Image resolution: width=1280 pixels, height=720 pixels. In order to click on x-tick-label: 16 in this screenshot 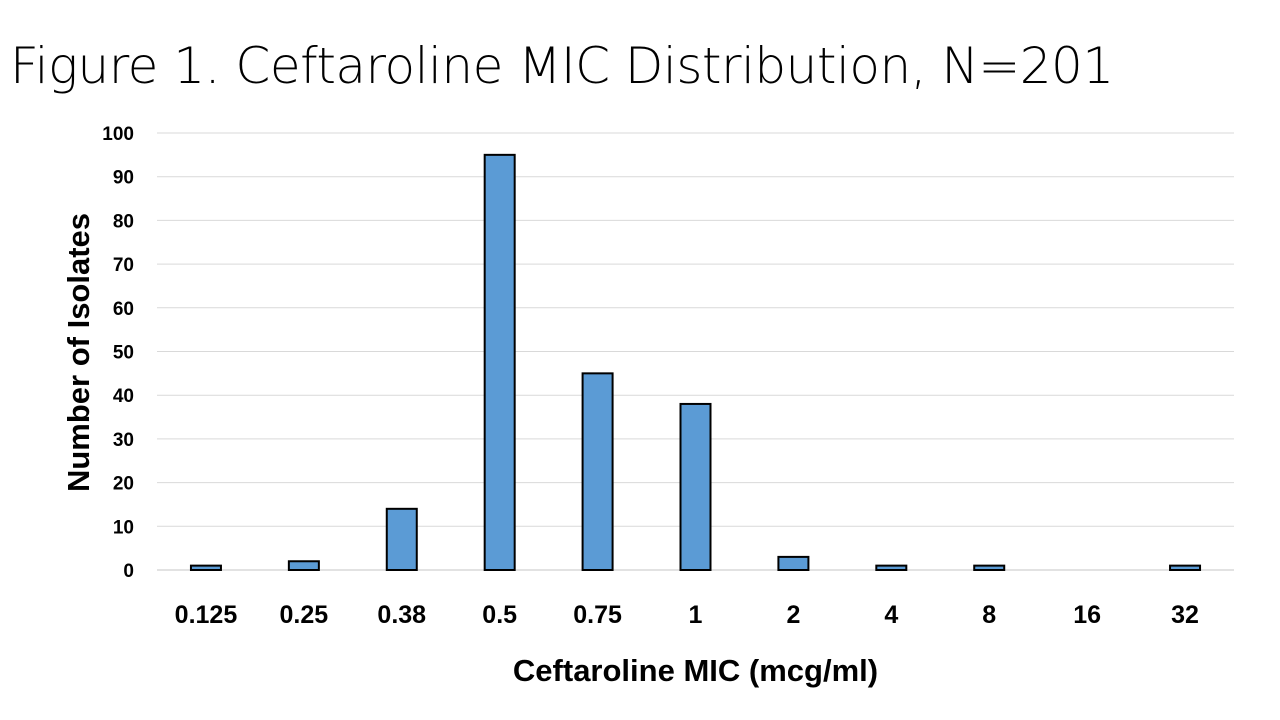, I will do `click(1087, 615)`.